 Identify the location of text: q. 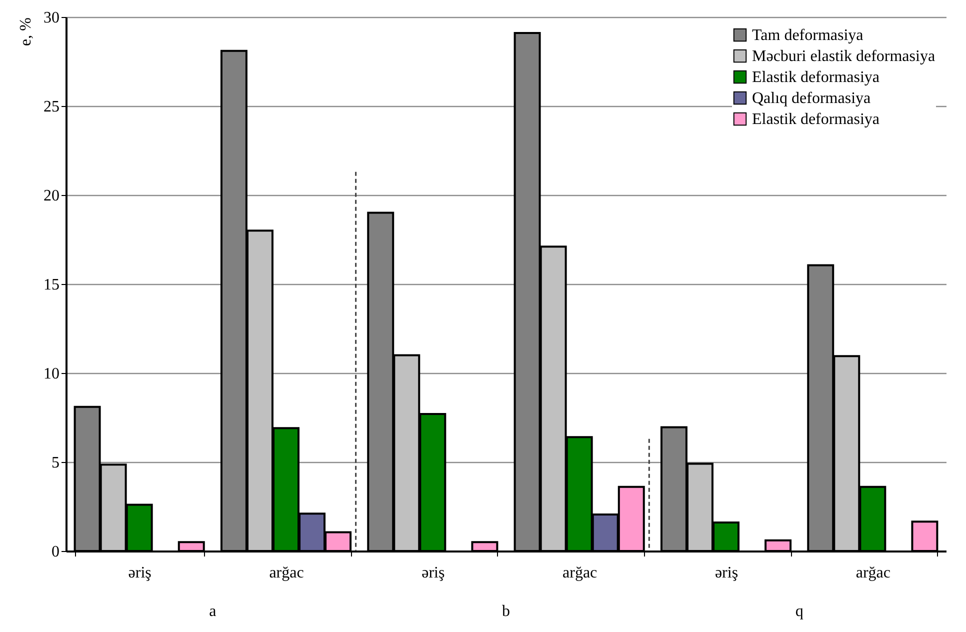
(799, 611).